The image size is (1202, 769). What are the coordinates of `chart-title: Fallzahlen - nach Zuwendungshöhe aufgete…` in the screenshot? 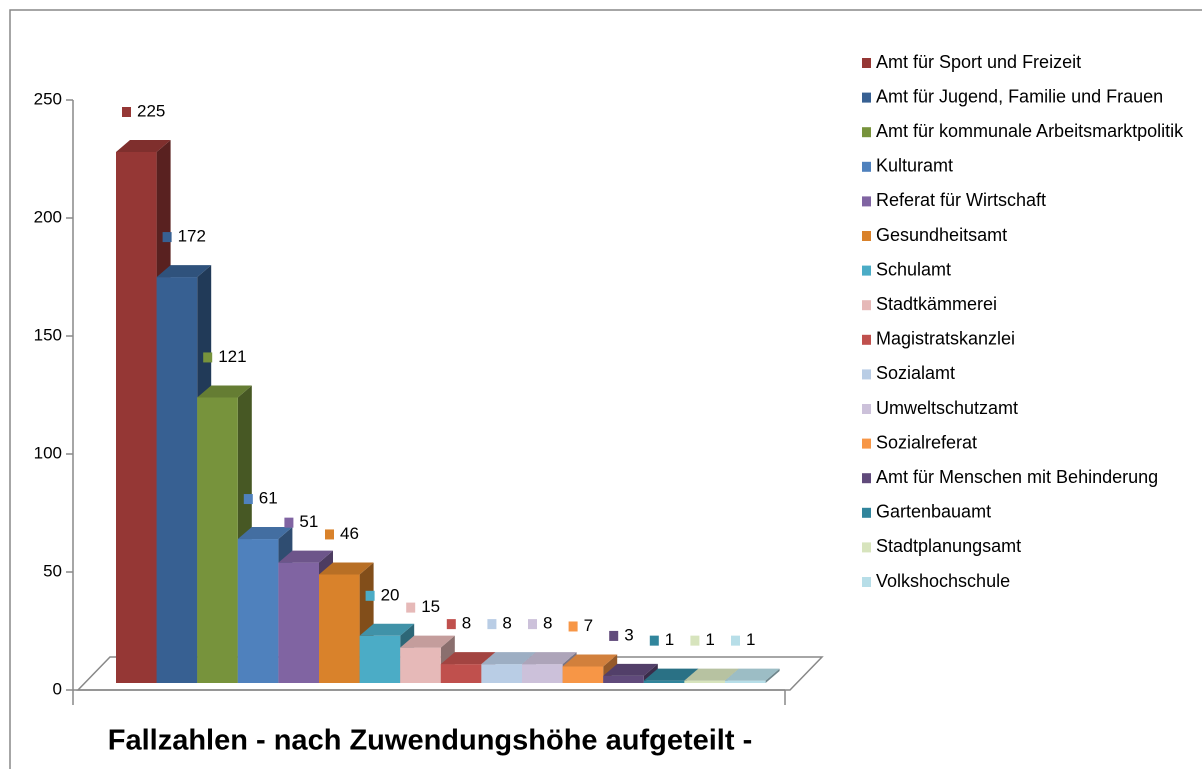 It's located at (430, 741).